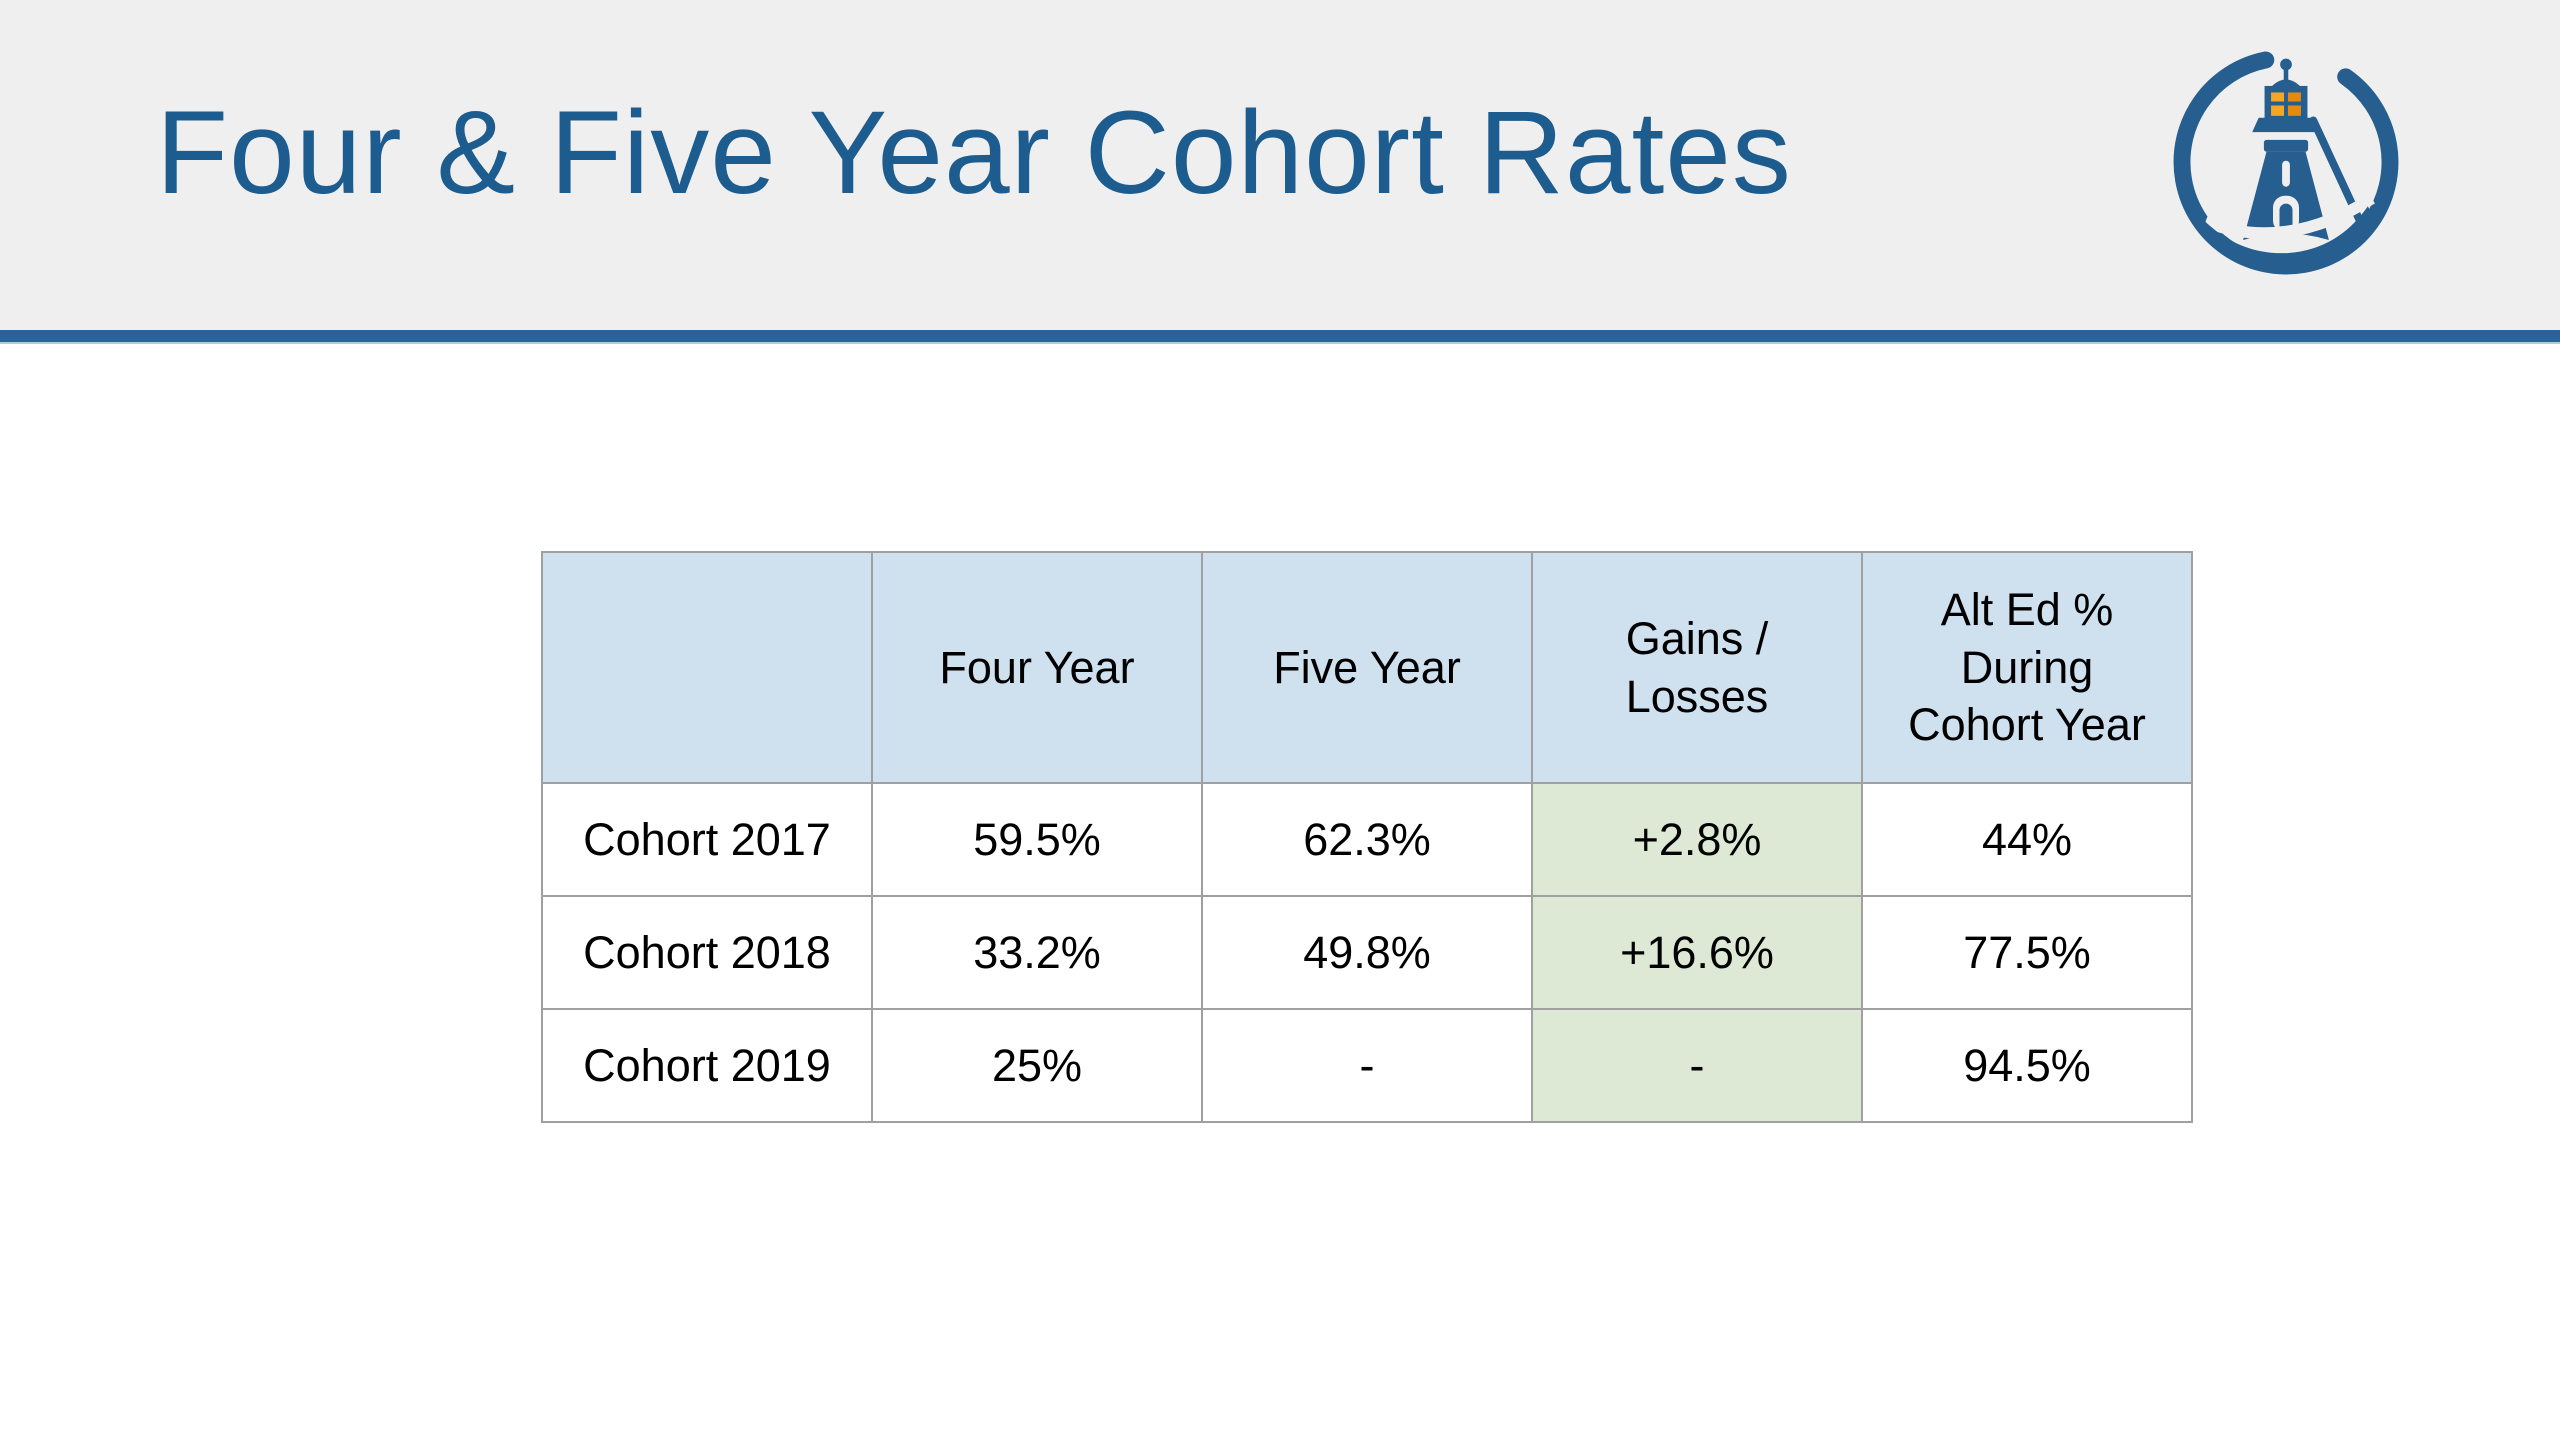 This screenshot has width=2560, height=1440. Describe the element at coordinates (2027, 667) in the screenshot. I see `header-cell-alt-ed: Alt Ed % During Cohort Year` at that location.